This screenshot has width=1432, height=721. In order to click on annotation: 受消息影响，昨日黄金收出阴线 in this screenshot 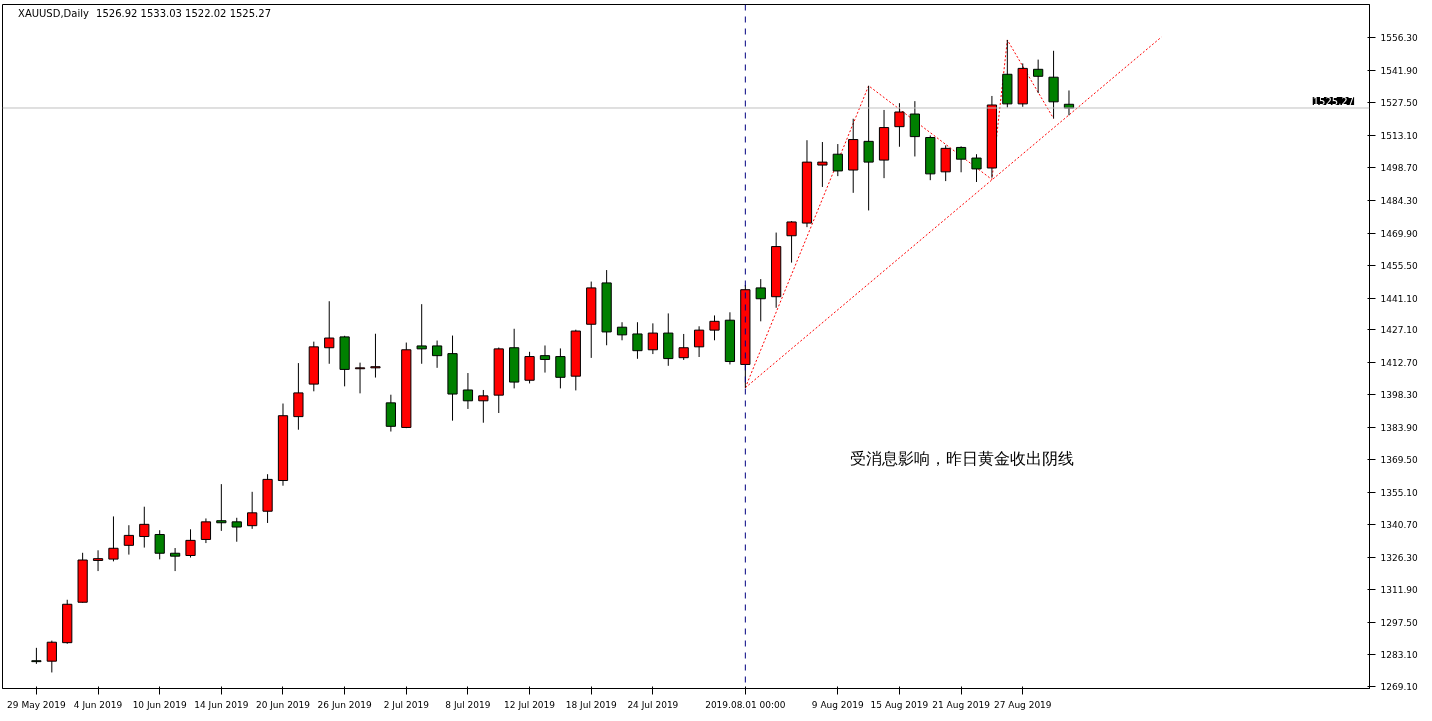, I will do `click(962, 458)`.